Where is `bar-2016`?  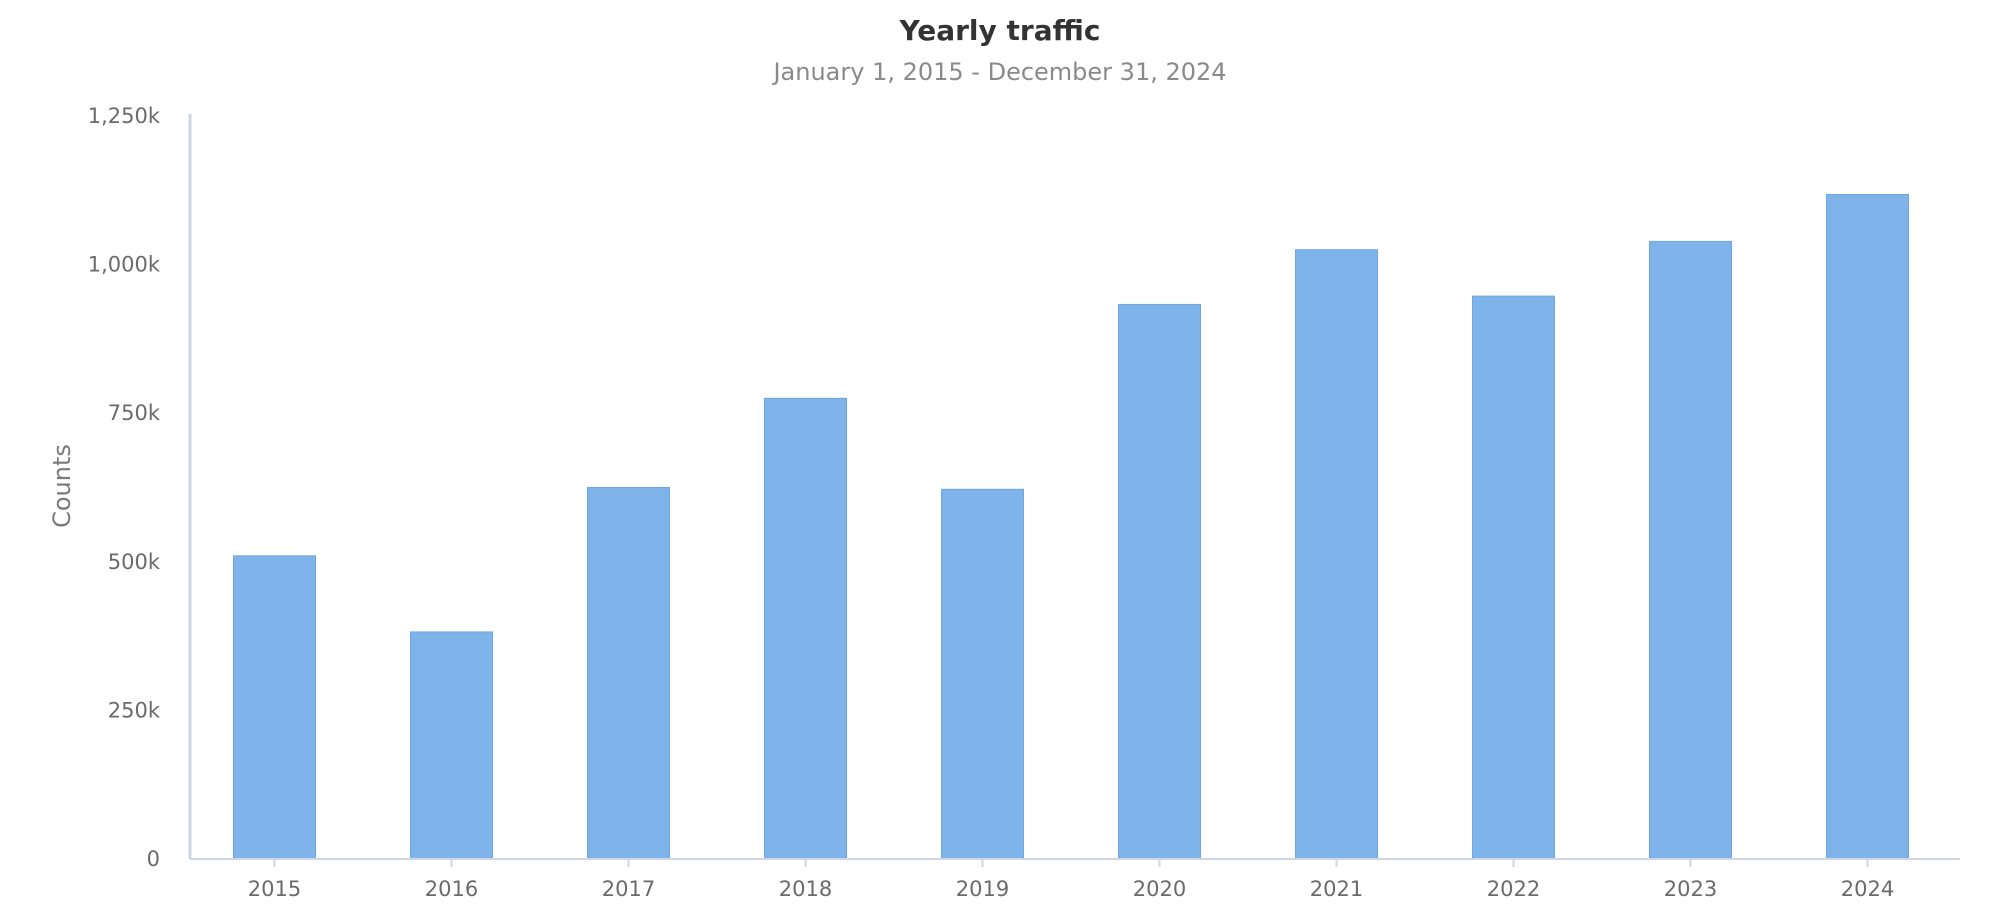 bar-2016 is located at coordinates (451, 745).